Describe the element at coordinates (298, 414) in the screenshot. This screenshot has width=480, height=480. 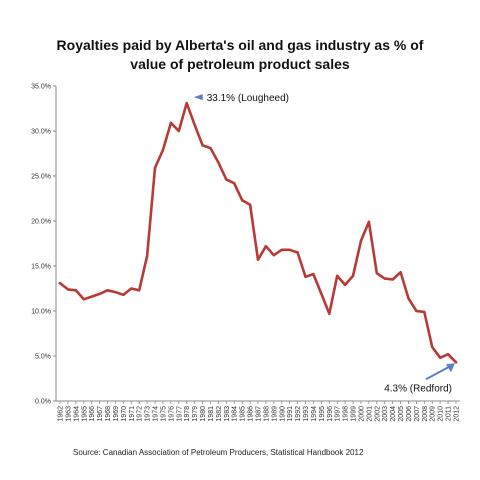
I see `x-tick-label: 1992` at that location.